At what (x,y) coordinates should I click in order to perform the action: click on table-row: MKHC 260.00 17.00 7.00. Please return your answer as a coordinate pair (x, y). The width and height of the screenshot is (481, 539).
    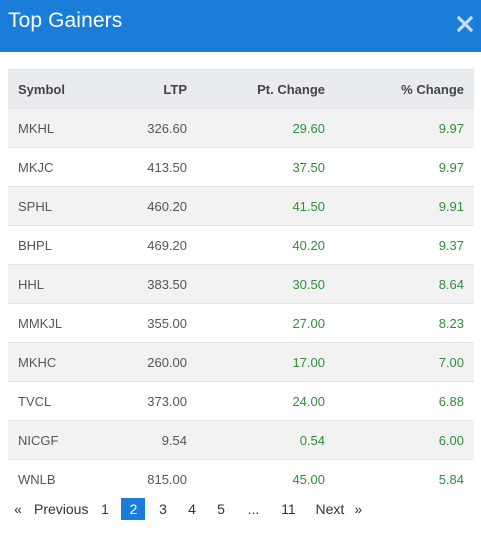
    Looking at the image, I should click on (241, 362).